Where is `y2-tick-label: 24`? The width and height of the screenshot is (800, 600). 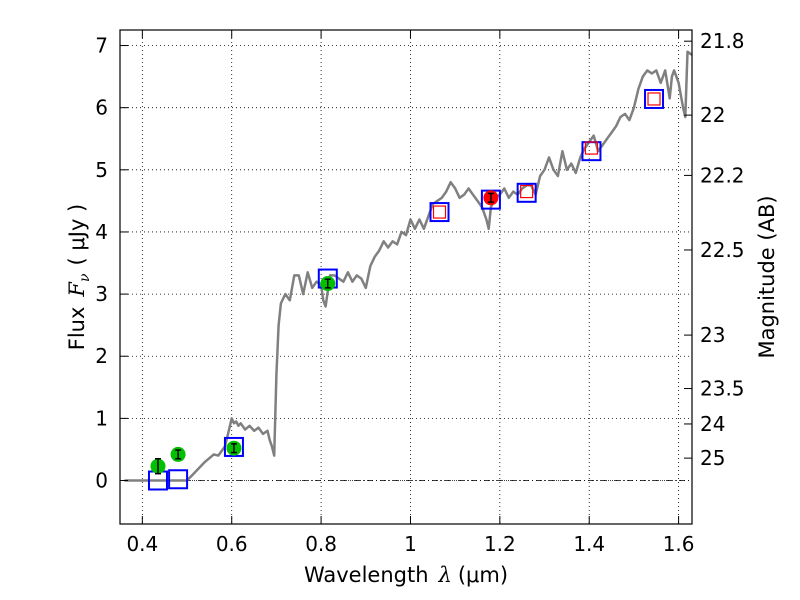 y2-tick-label: 24 is located at coordinates (712, 424).